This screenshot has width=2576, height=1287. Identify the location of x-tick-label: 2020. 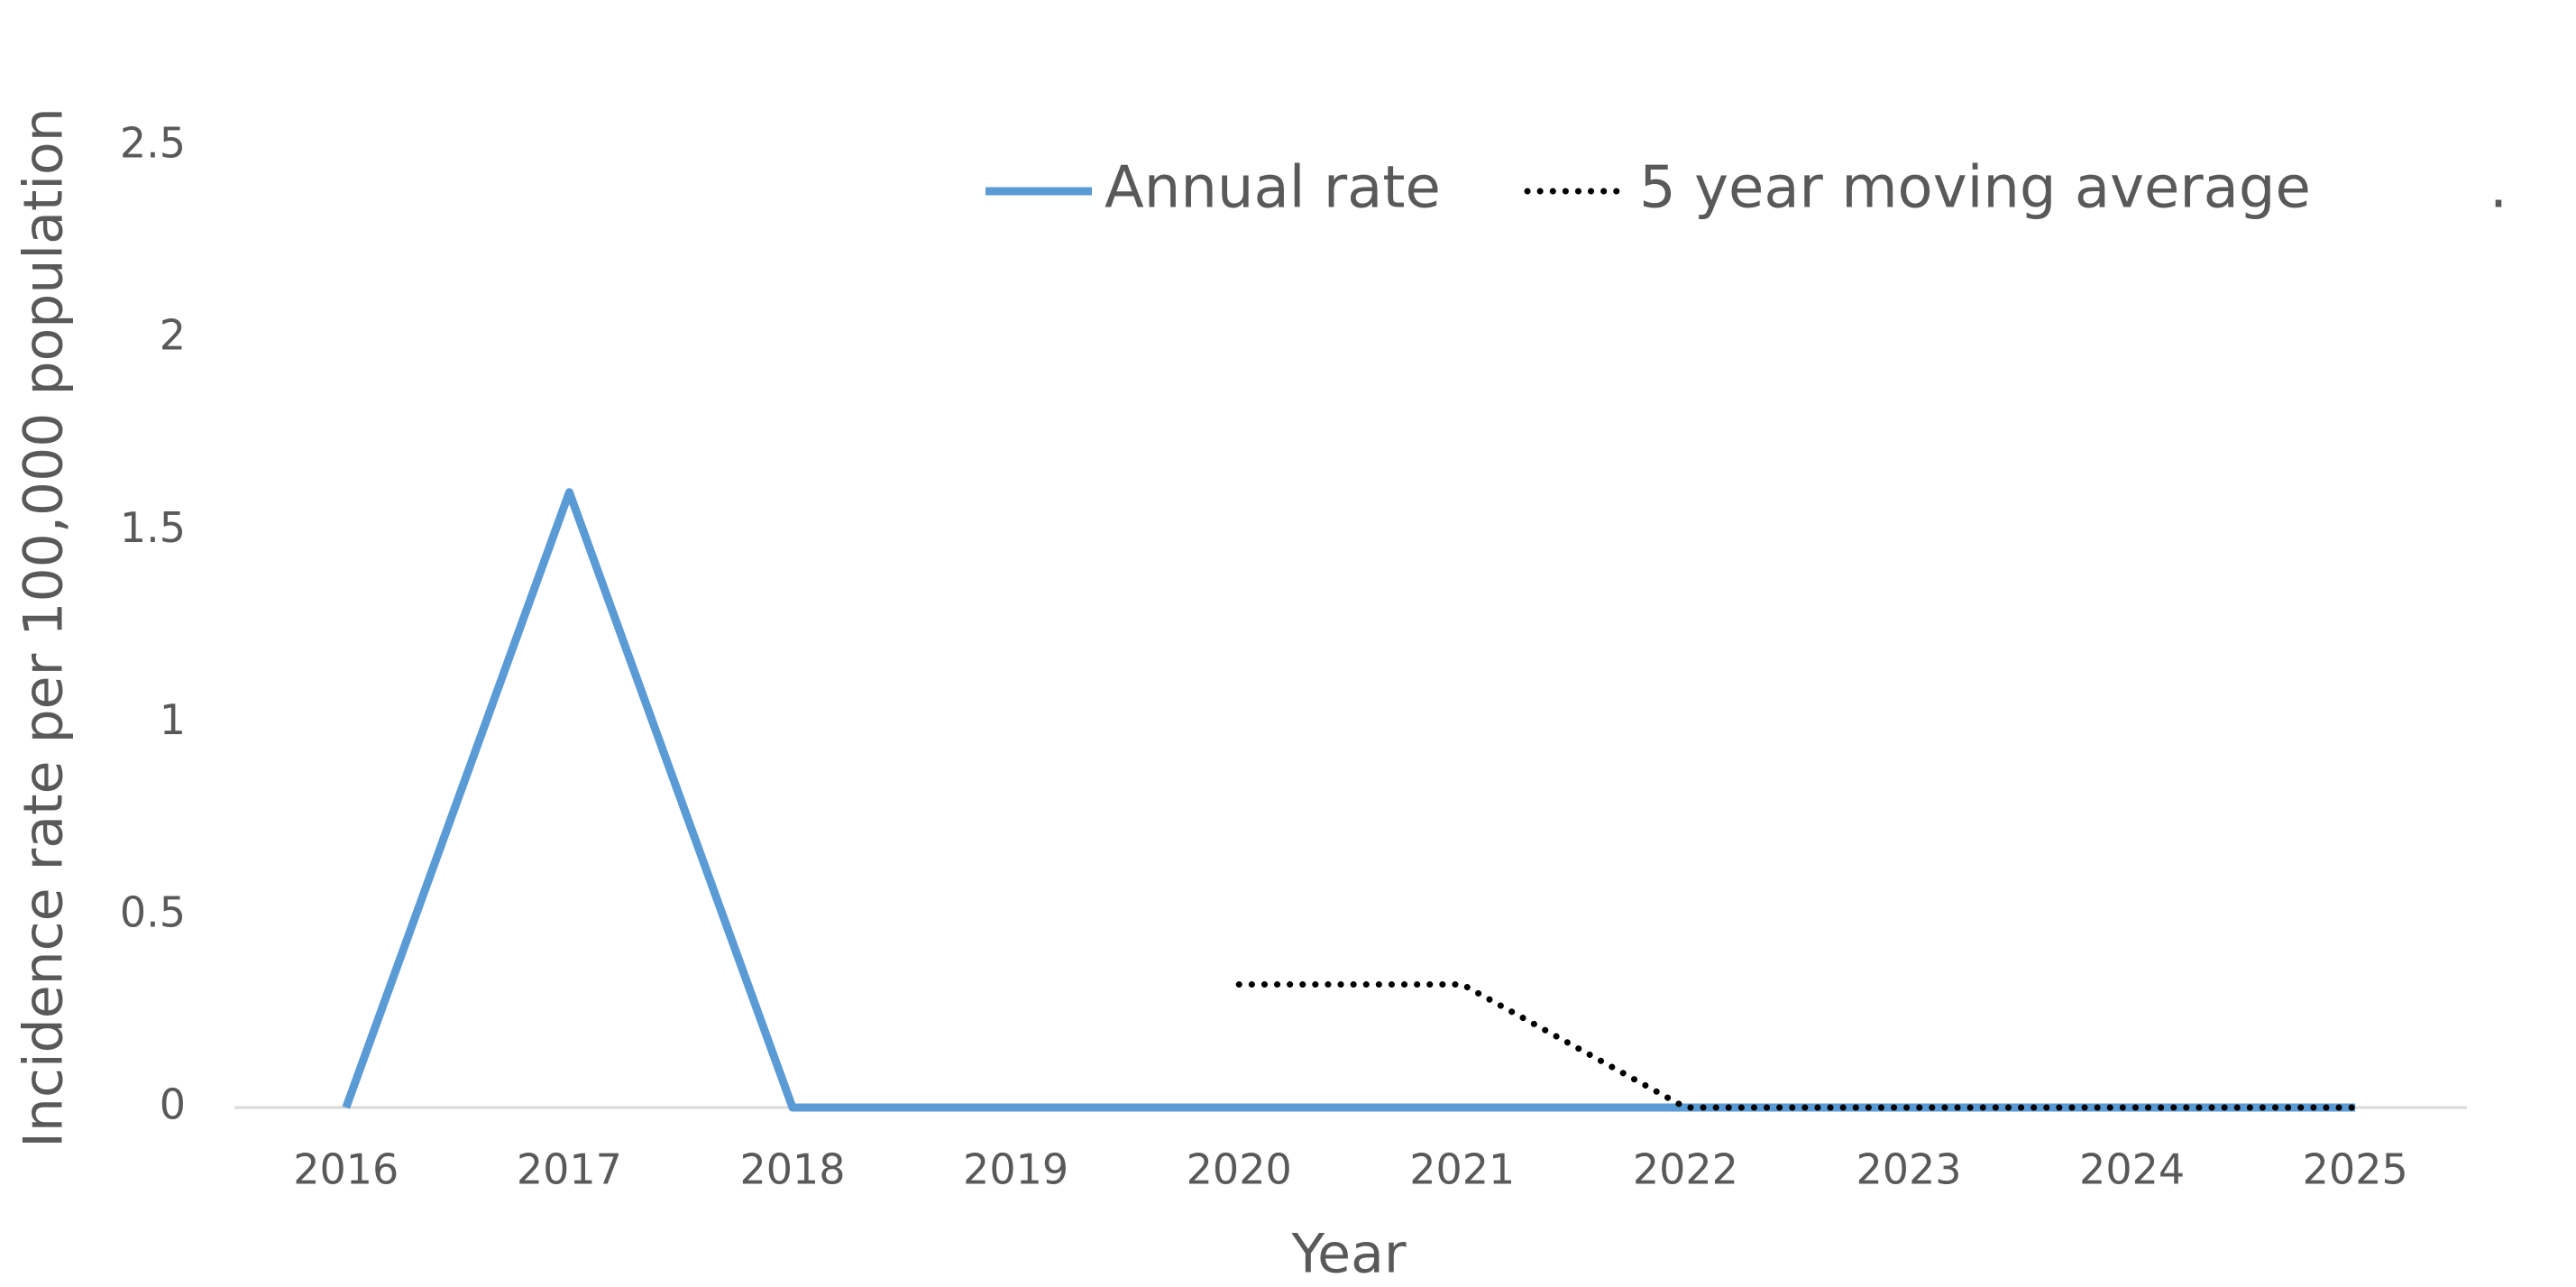
(1239, 1169).